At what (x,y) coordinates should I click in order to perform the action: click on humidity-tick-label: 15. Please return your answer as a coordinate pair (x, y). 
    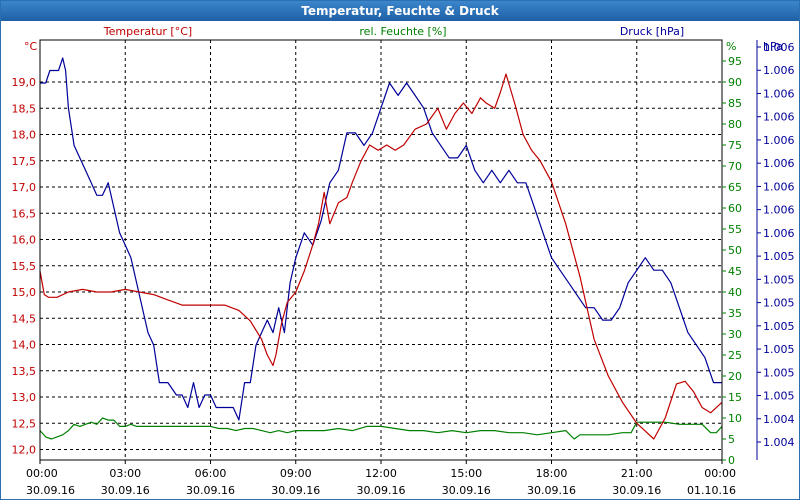
    Looking at the image, I should click on (735, 397).